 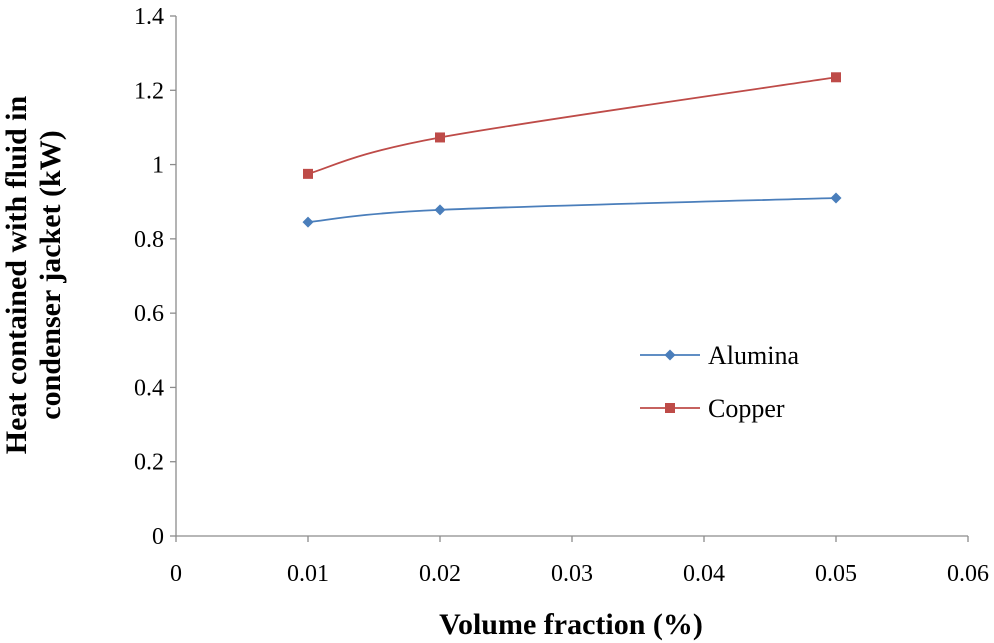 I want to click on y-tick-label: 0, so click(x=158, y=537).